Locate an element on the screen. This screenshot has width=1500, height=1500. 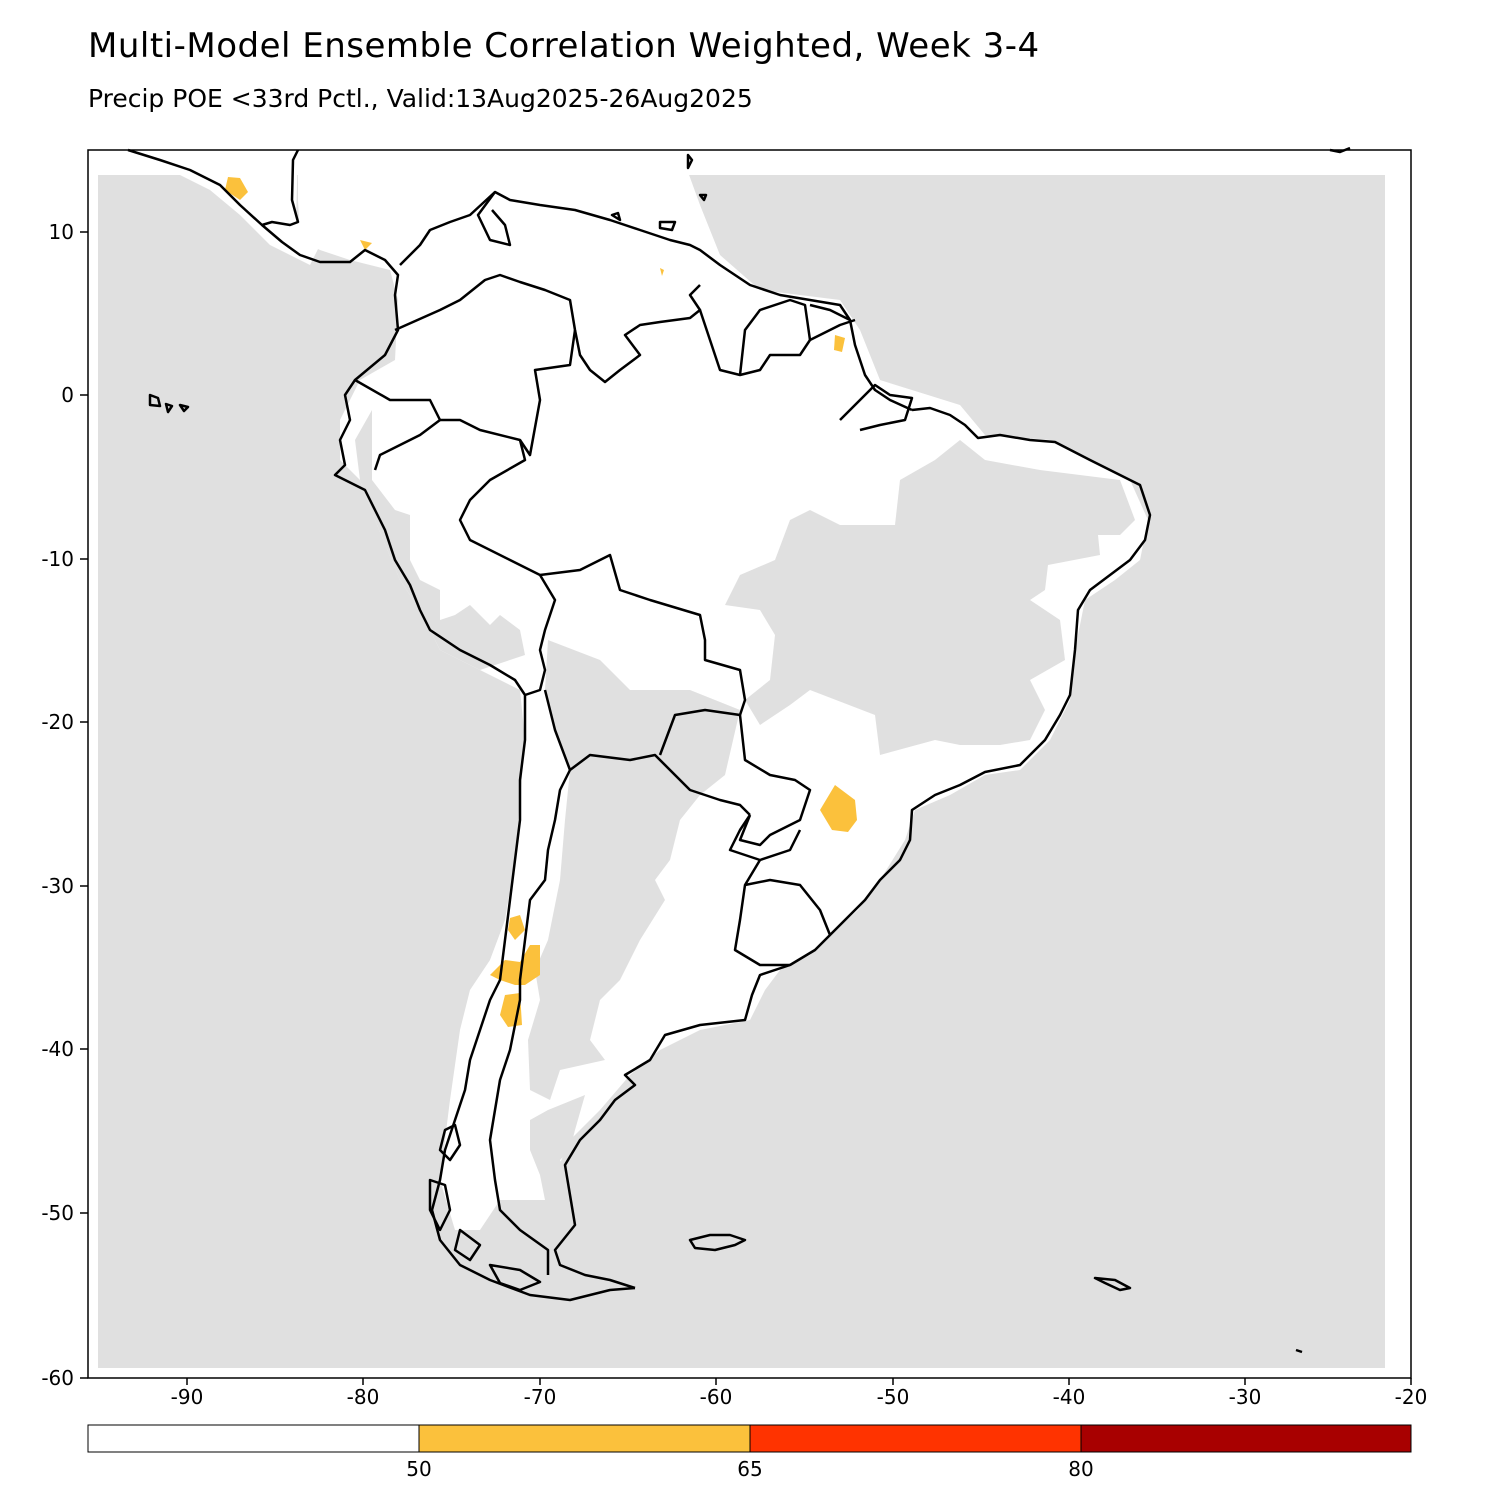
y-tick-label: 10 is located at coordinates (61, 232).